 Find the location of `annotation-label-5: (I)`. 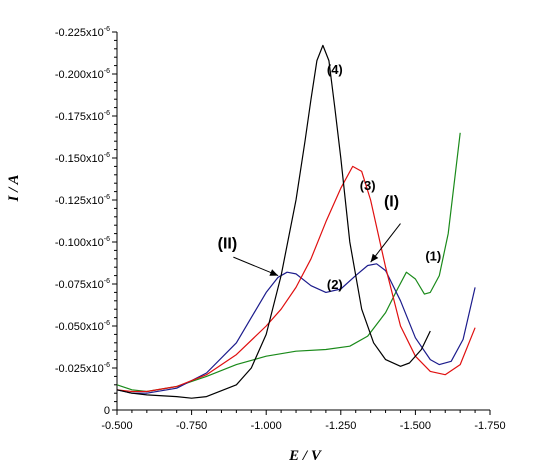

annotation-label-5: (I) is located at coordinates (391, 202).